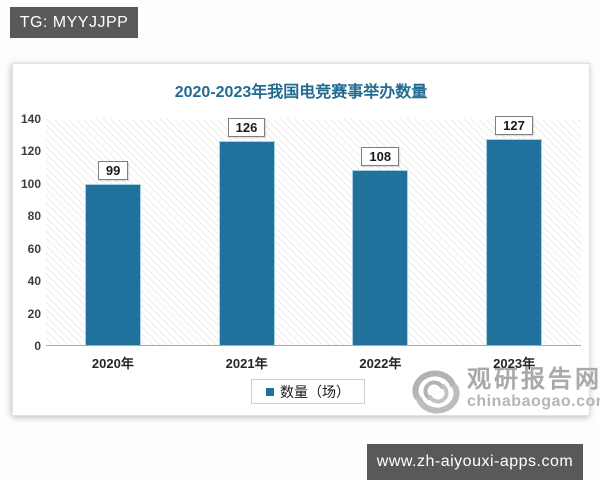 The width and height of the screenshot is (600, 480). What do you see at coordinates (380, 363) in the screenshot?
I see `x-axis-label: 2022年` at bounding box center [380, 363].